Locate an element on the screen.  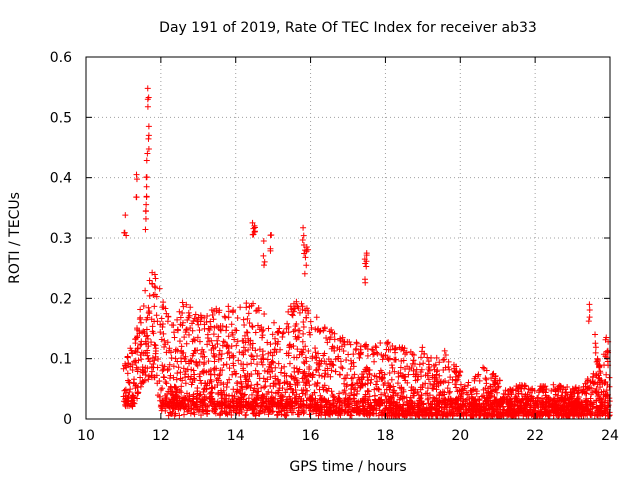
x-tick-label: 22 is located at coordinates (535, 436).